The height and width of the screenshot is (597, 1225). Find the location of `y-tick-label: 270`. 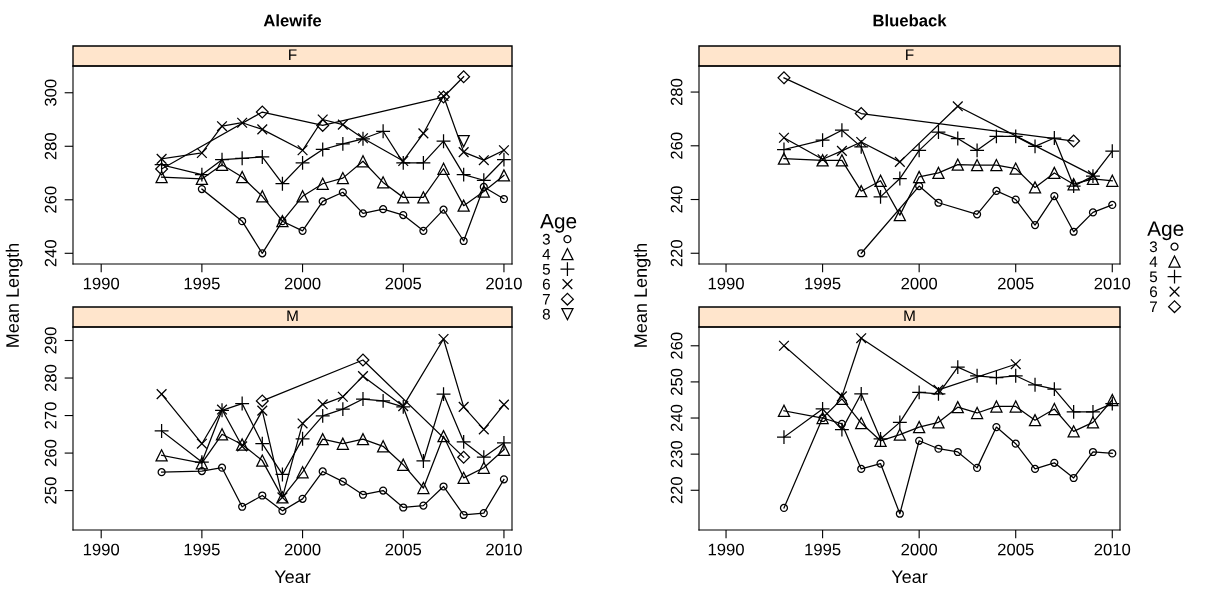

y-tick-label: 270 is located at coordinates (50, 415).